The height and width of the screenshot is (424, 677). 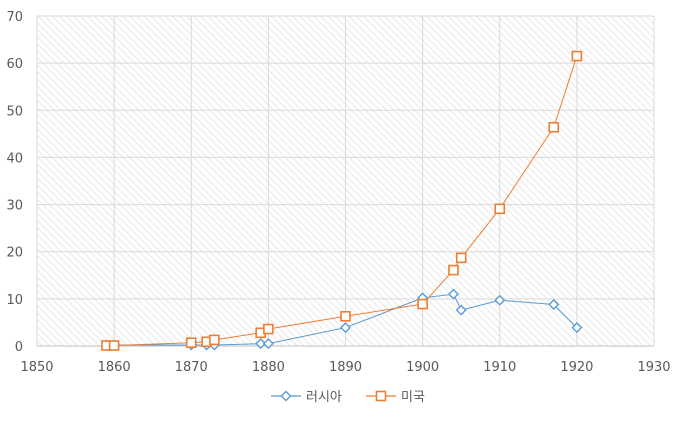 I want to click on y-tick-label: 20, so click(x=14, y=253).